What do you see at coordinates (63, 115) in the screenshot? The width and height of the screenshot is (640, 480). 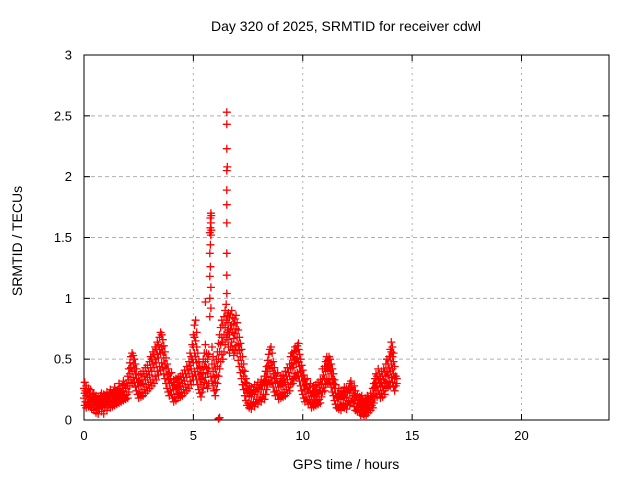 I see `y-tick-label: 2.5` at bounding box center [63, 115].